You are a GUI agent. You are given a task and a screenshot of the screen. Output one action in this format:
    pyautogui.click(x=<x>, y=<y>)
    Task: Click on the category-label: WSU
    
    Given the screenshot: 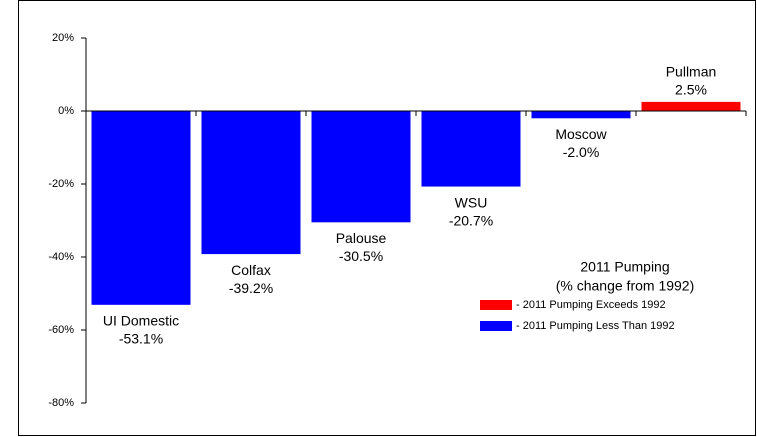 What is the action you would take?
    pyautogui.click(x=471, y=202)
    